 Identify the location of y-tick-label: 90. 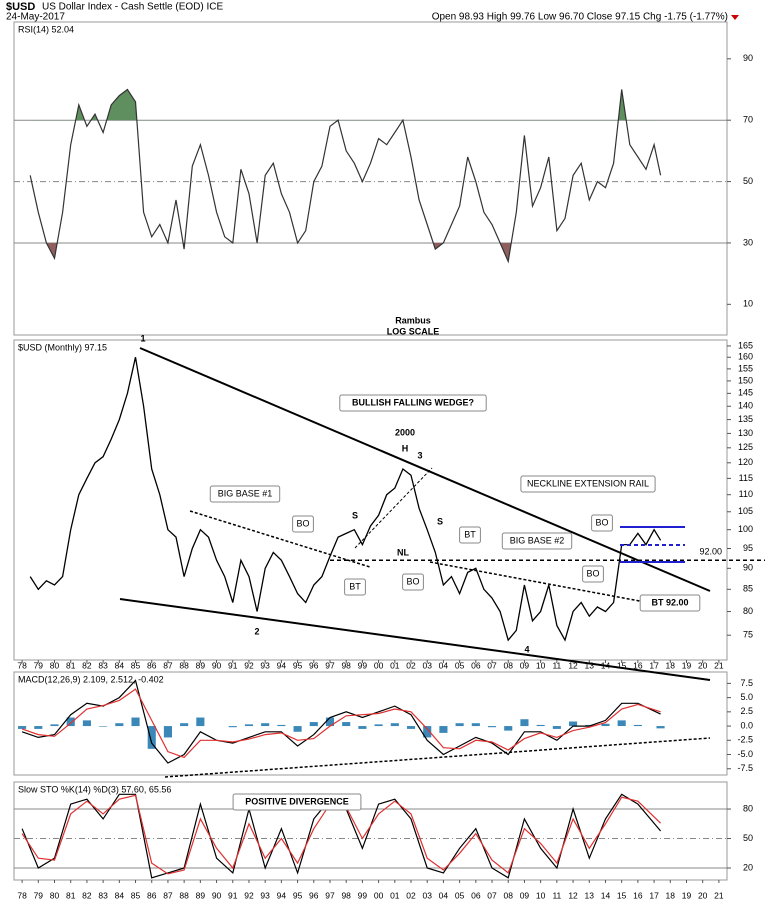
(748, 568).